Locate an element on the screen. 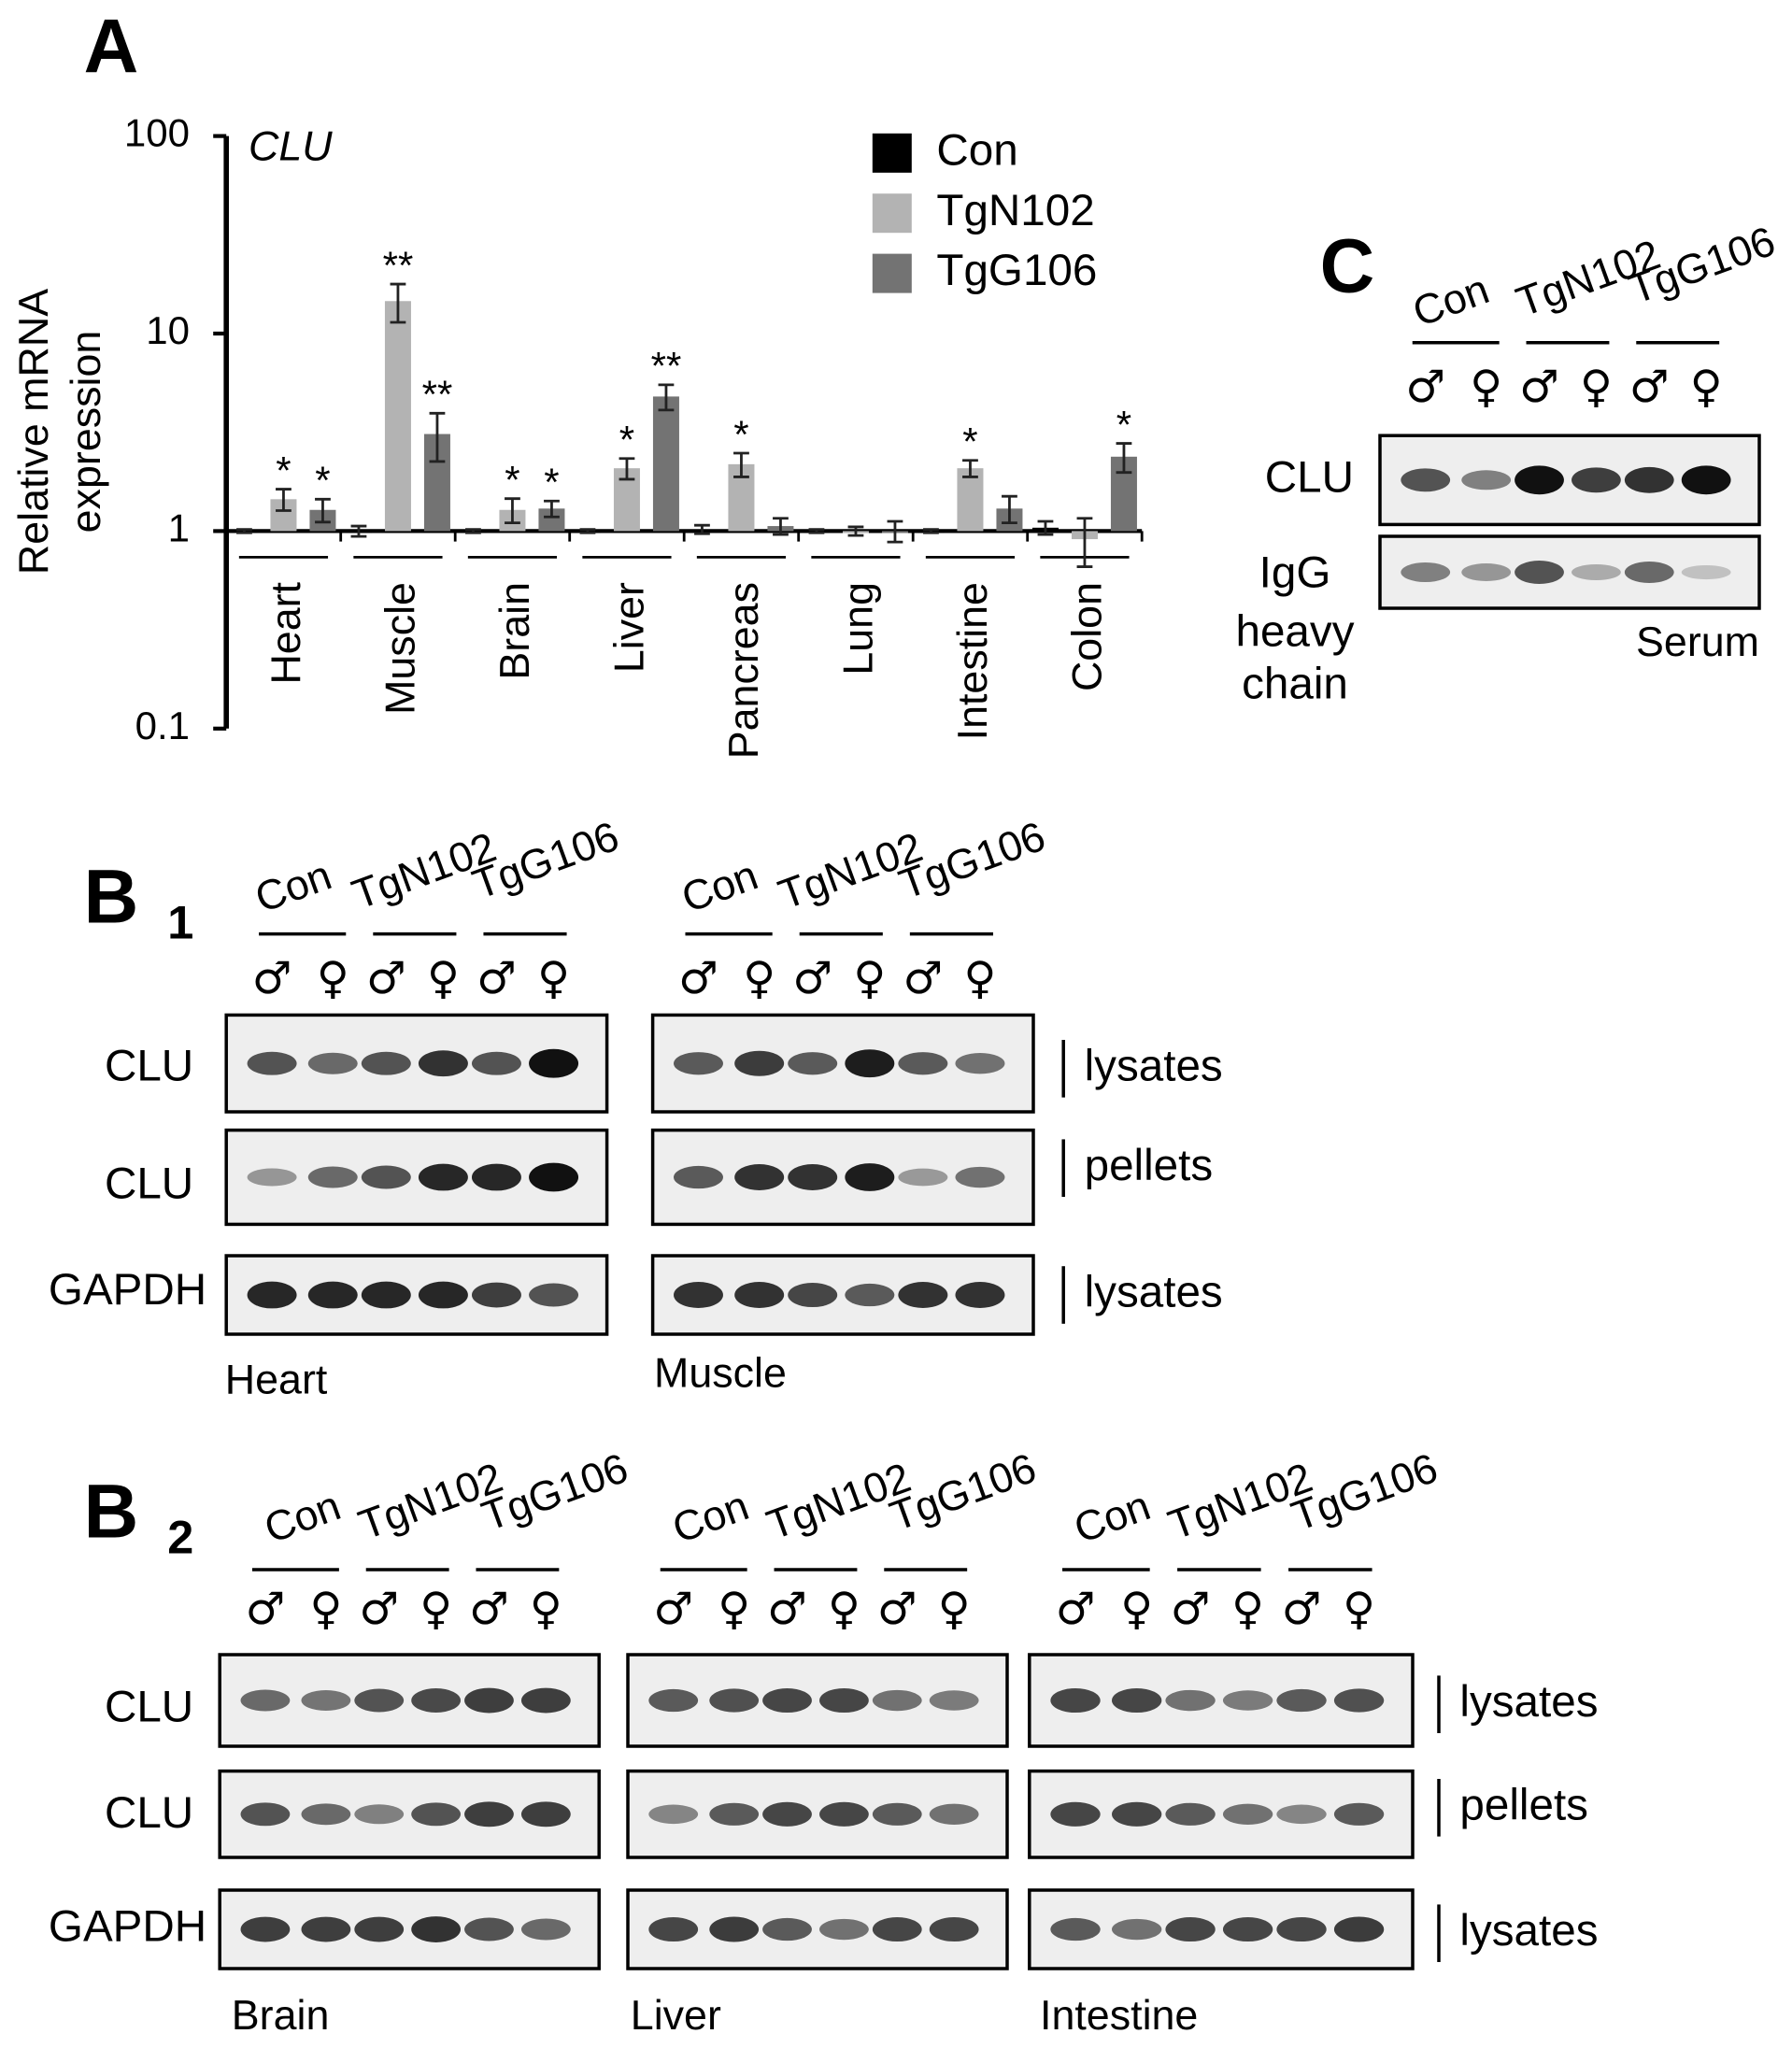  bar is located at coordinates (397, 416).